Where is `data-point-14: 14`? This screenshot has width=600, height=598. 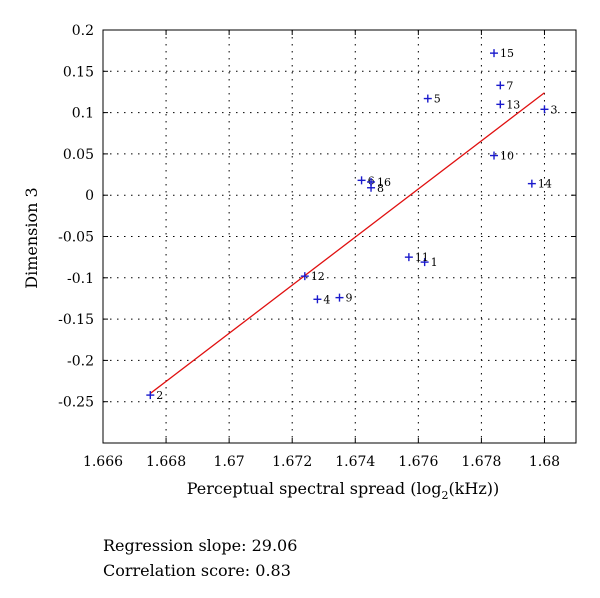 data-point-14: 14 is located at coordinates (539, 184).